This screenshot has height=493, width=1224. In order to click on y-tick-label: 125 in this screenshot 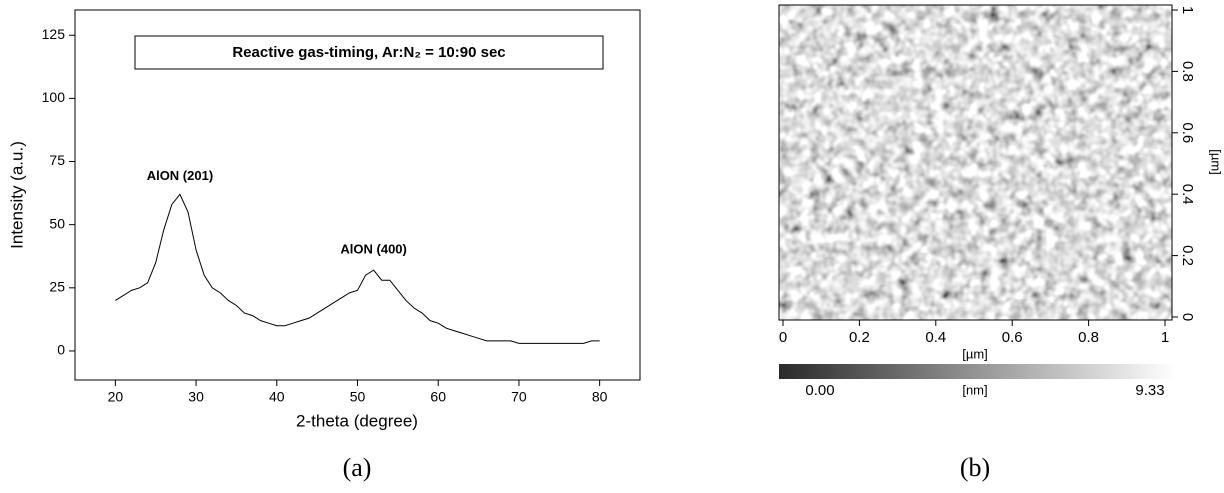, I will do `click(54, 34)`.